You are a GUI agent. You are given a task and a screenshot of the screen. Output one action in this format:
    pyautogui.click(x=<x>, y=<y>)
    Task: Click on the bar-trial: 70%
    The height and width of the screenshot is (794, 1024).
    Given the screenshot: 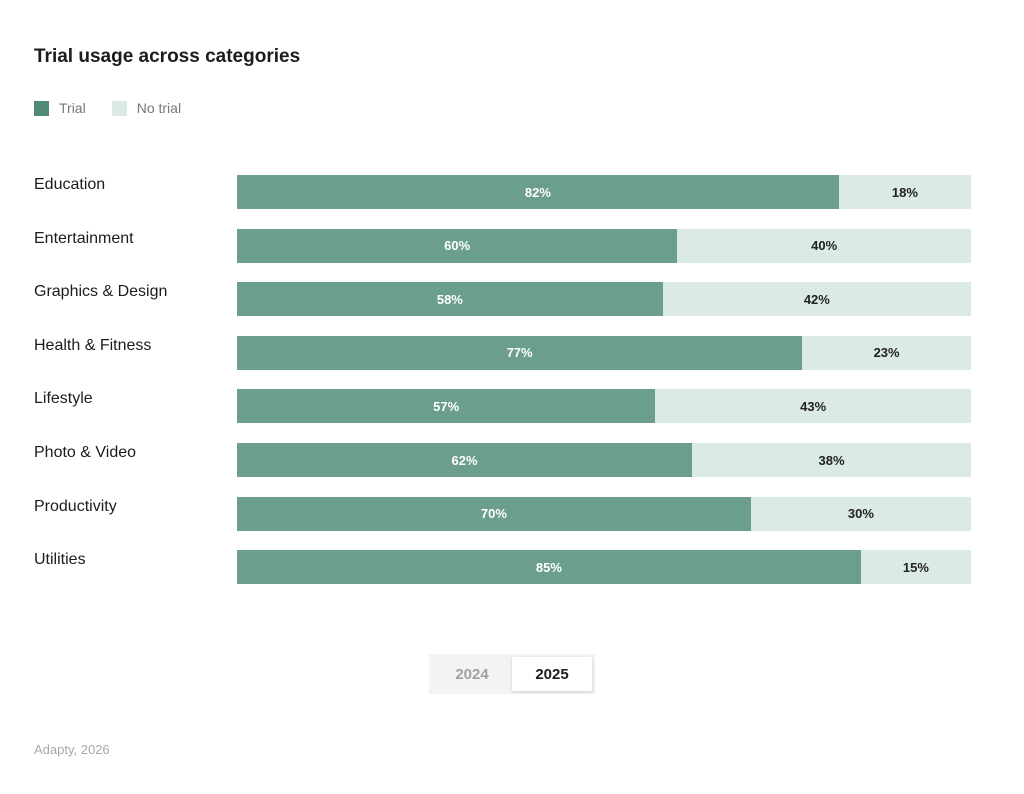 What is the action you would take?
    pyautogui.click(x=494, y=513)
    